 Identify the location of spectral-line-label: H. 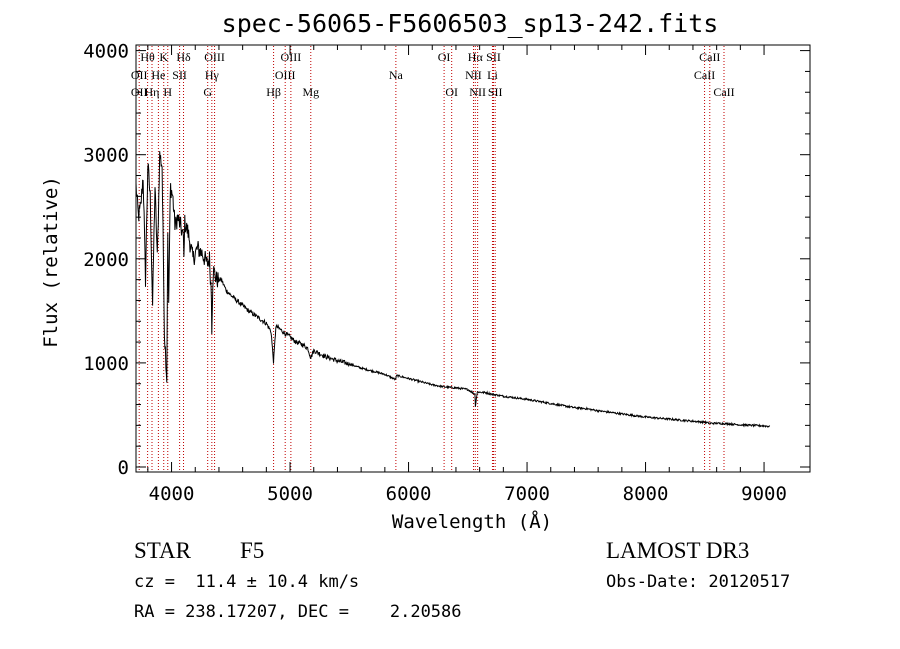
(167, 92).